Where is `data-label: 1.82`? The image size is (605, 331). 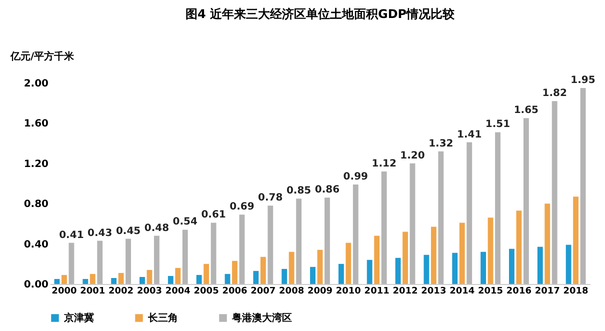
data-label: 1.82 is located at coordinates (554, 94).